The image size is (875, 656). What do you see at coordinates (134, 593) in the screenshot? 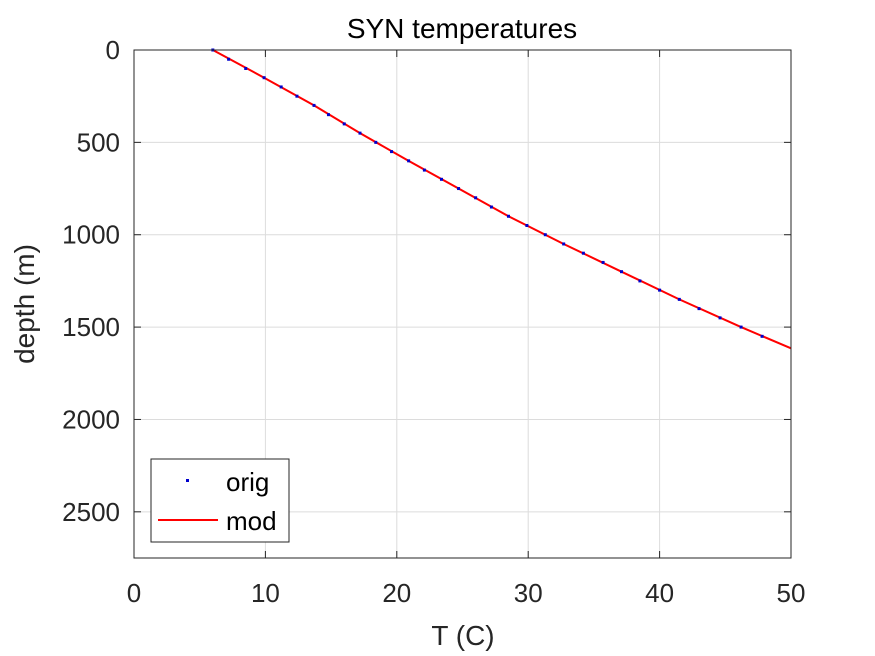
I see `x-tick-label: 0` at bounding box center [134, 593].